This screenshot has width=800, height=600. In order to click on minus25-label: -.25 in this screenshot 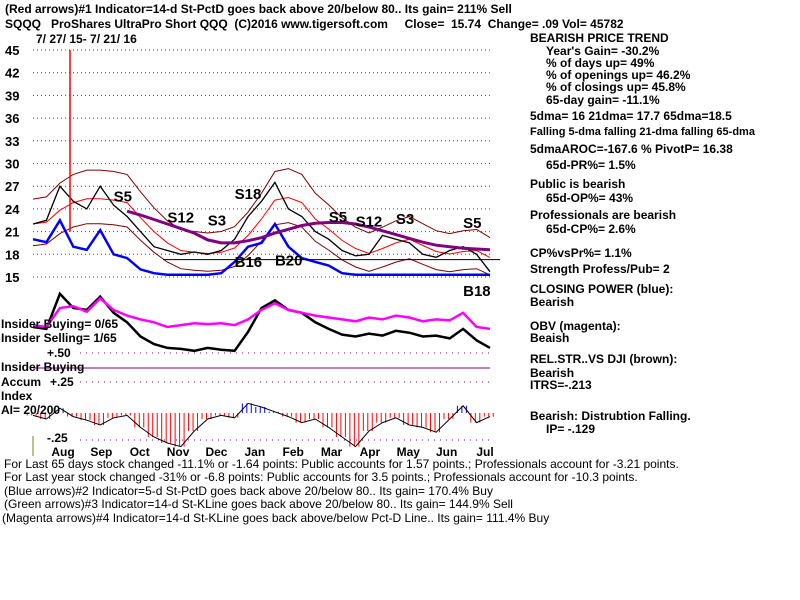, I will do `click(57, 438)`.